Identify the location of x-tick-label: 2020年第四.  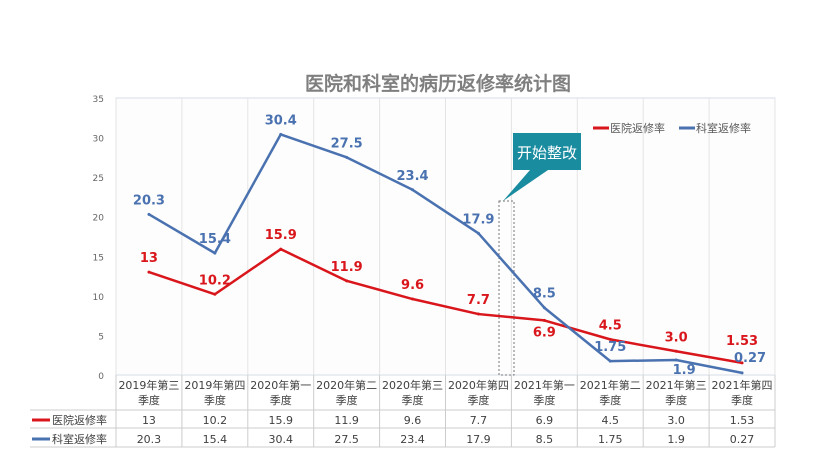
(478, 385).